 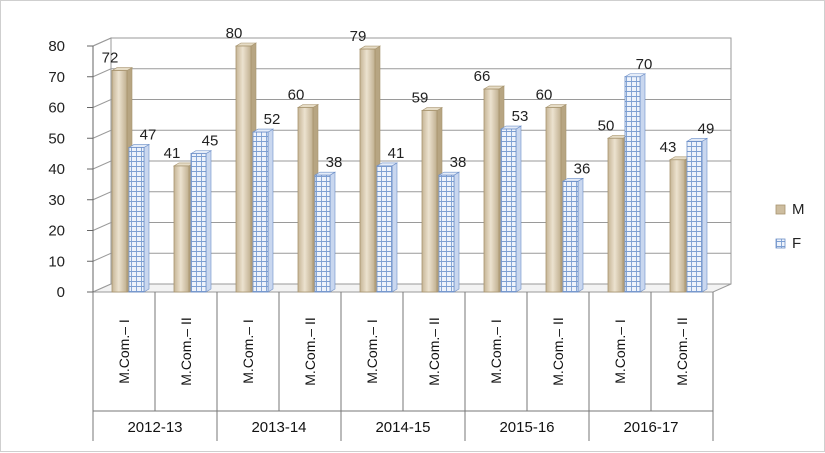 What do you see at coordinates (644, 64) in the screenshot?
I see `data-label-F: 70` at bounding box center [644, 64].